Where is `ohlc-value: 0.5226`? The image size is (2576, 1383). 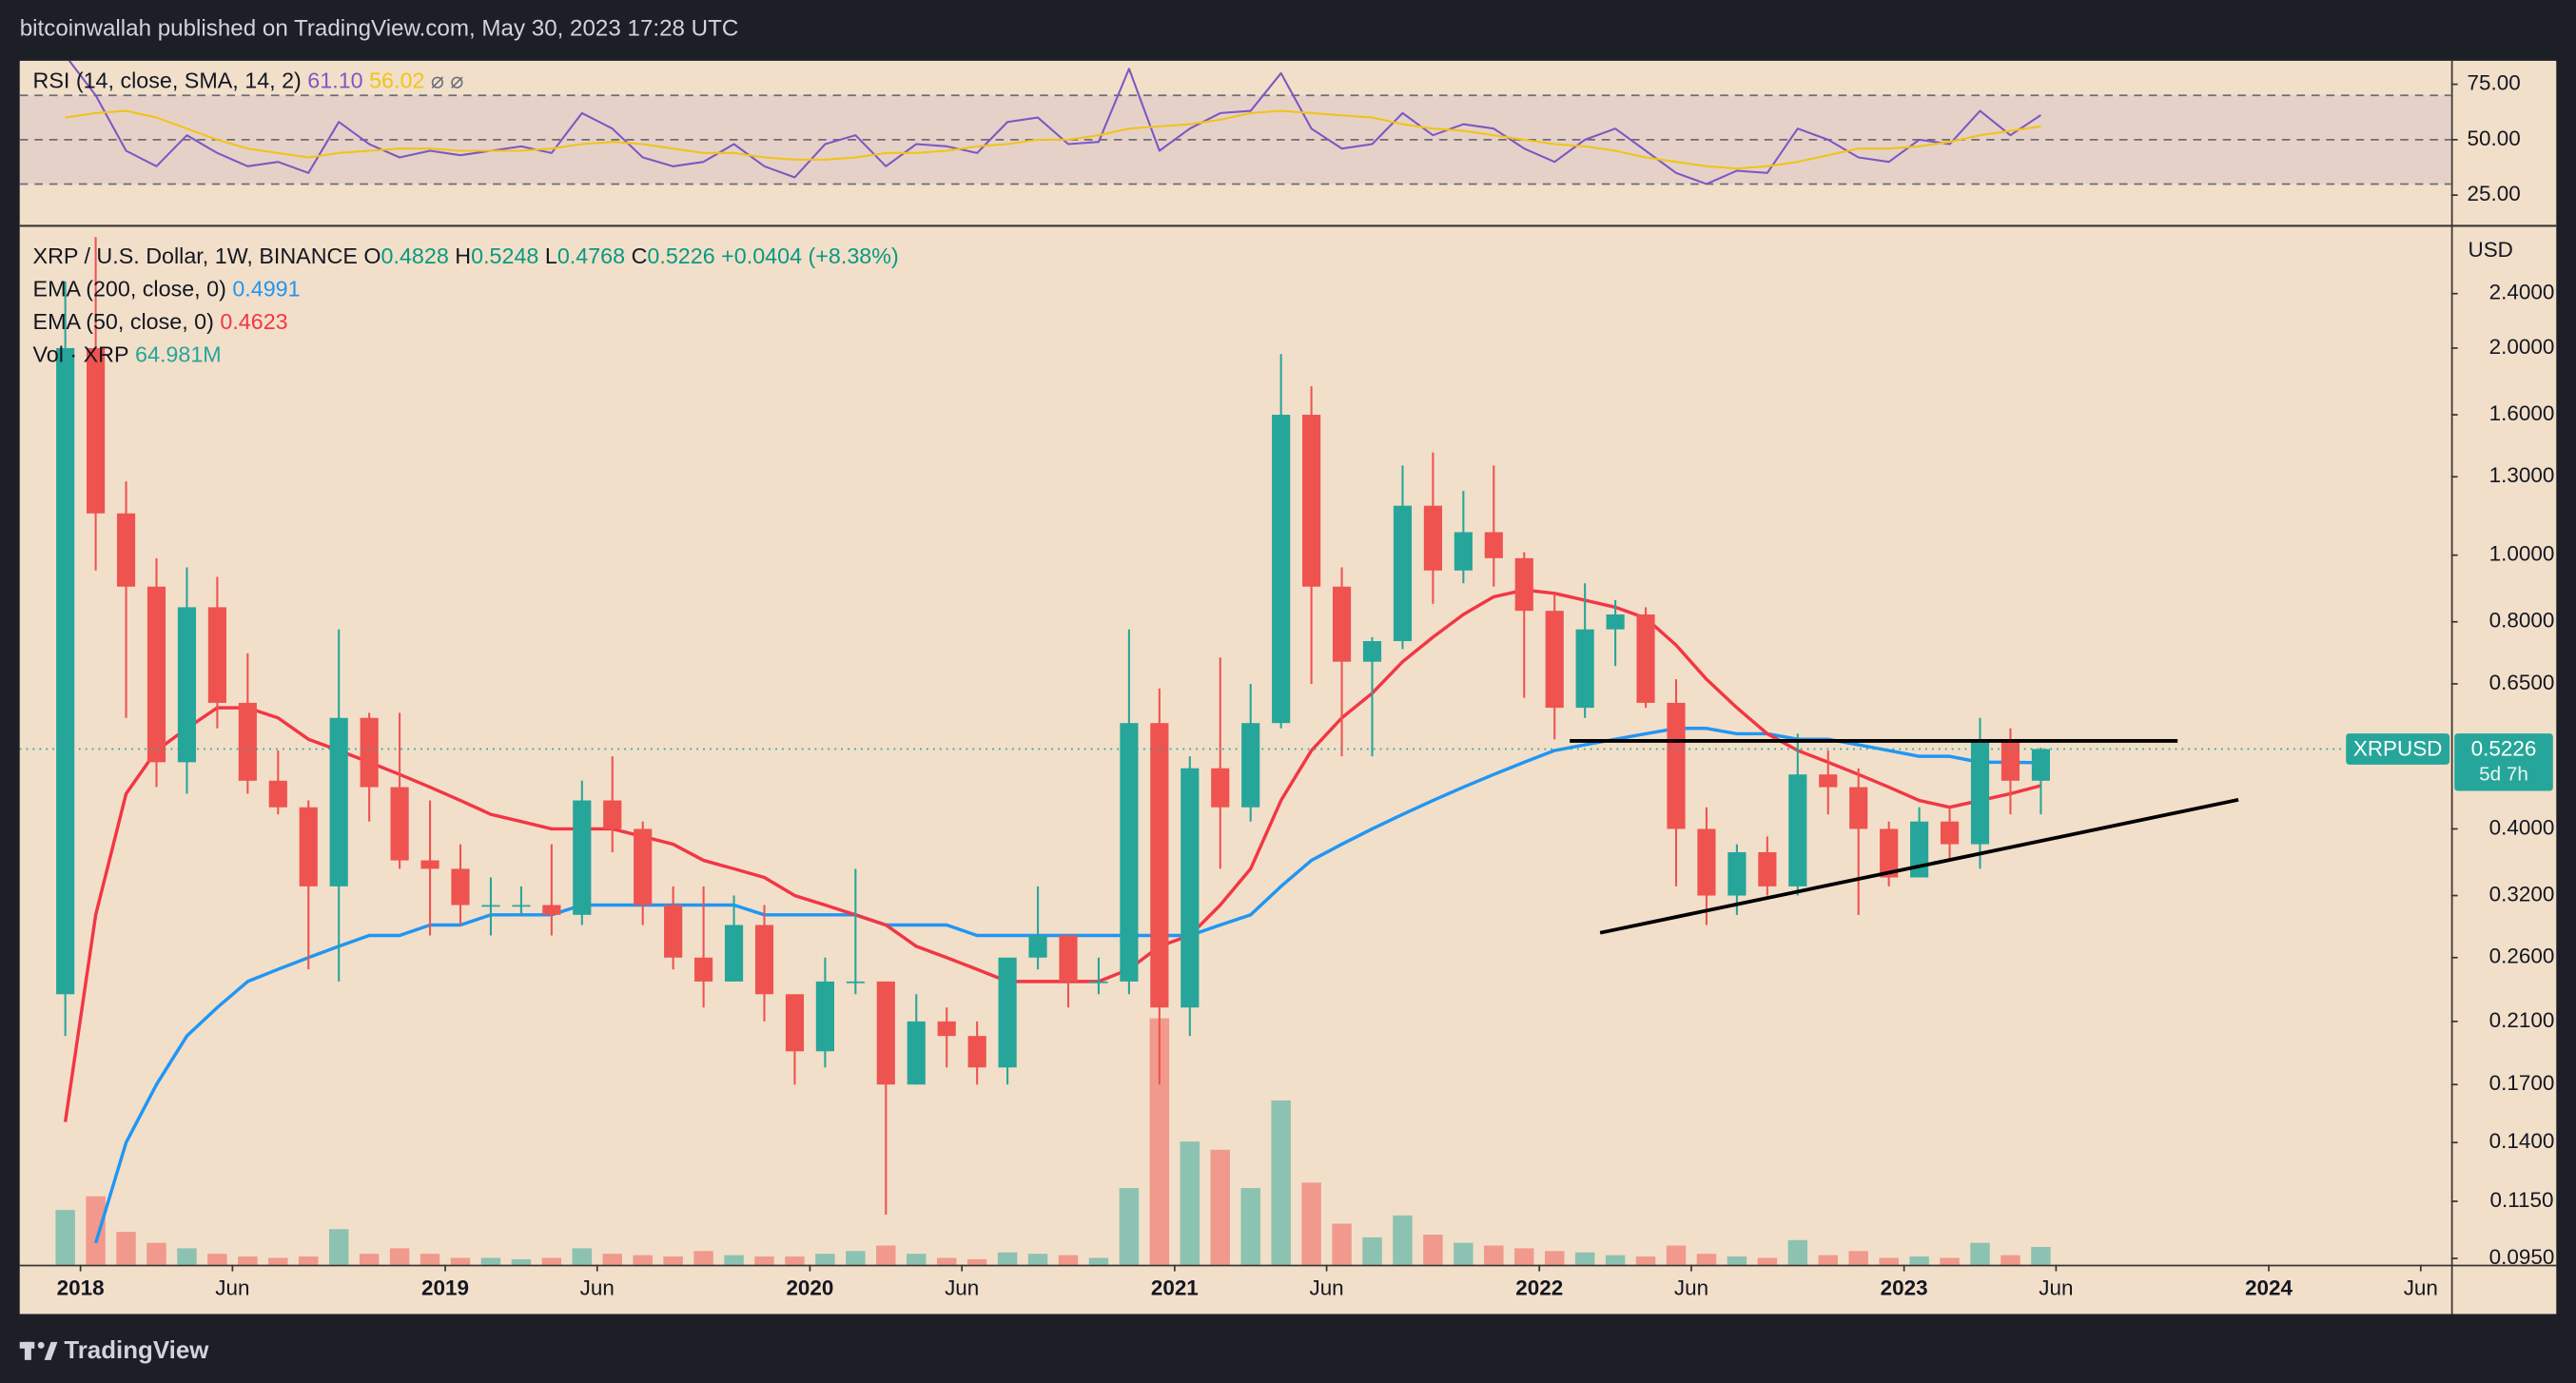
ohlc-value: 0.5226 is located at coordinates (681, 256).